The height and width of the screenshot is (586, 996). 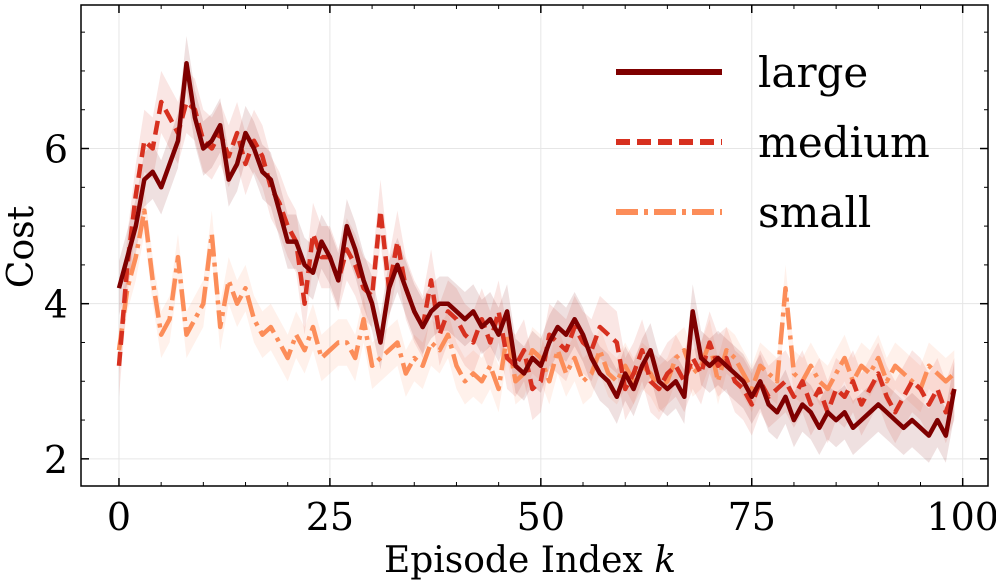 What do you see at coordinates (21, 246) in the screenshot?
I see `y-axis-label: Cost` at bounding box center [21, 246].